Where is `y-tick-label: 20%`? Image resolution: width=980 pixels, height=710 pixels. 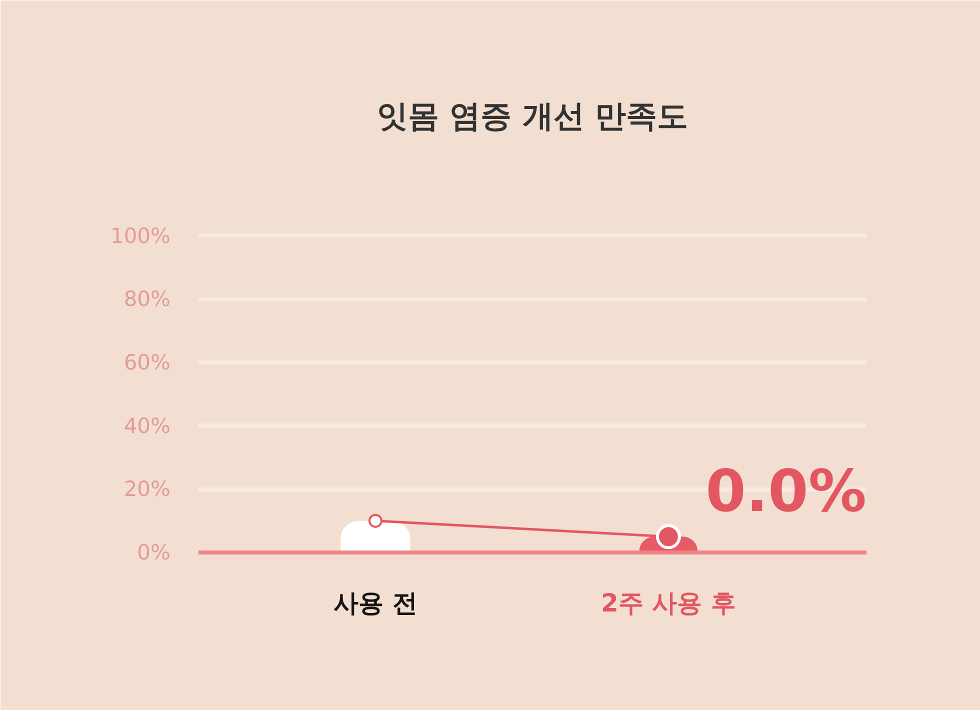 y-tick-label: 20% is located at coordinates (147, 489).